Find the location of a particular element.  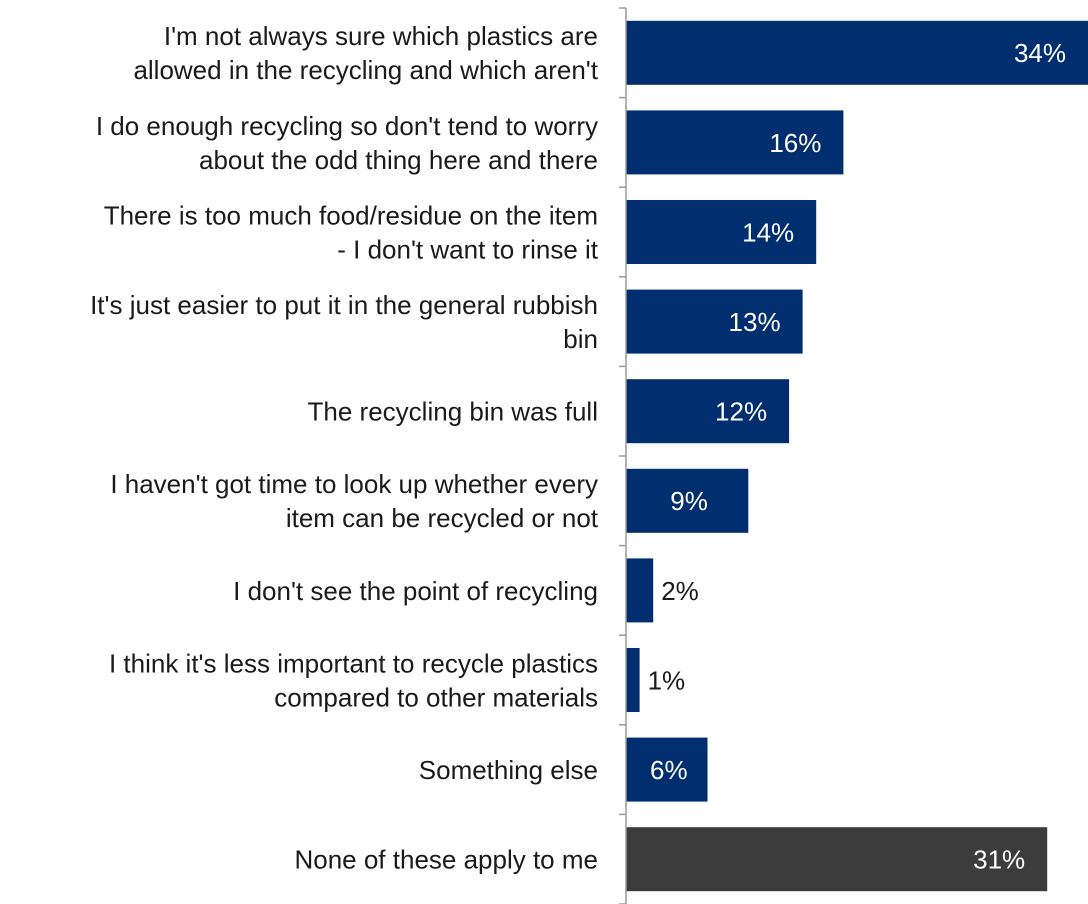

value-label: 6% is located at coordinates (669, 770).